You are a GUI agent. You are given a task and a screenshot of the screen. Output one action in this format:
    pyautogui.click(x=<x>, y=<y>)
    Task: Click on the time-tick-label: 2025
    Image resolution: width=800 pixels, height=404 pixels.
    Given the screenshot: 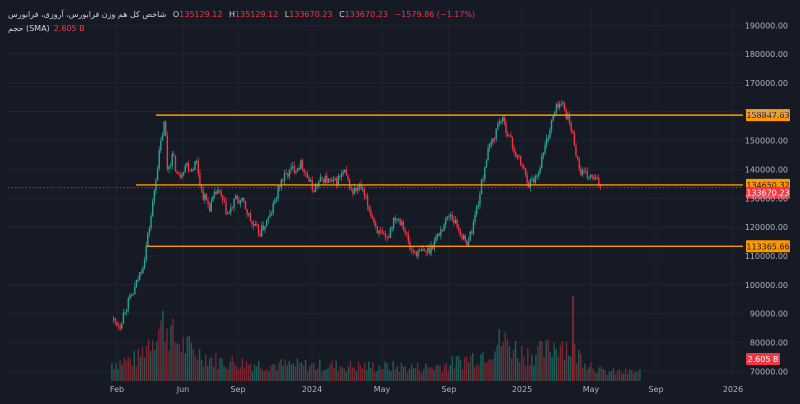 What is the action you would take?
    pyautogui.click(x=522, y=389)
    